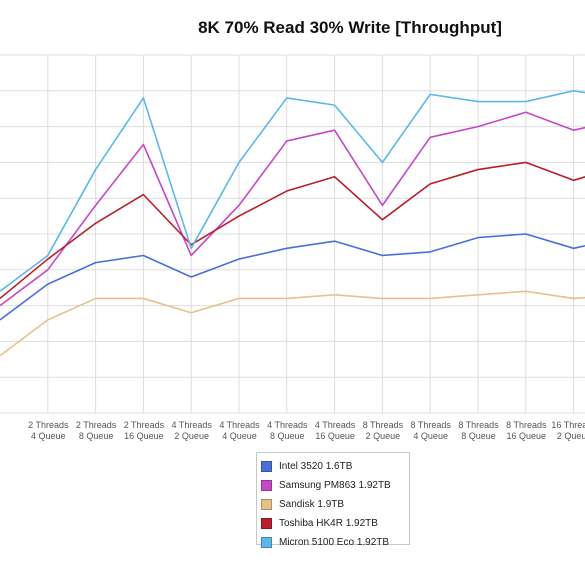 This screenshot has width=585, height=573. What do you see at coordinates (350, 27) in the screenshot?
I see `chart-title: 8K 70% Read 30% Write [Throughput]` at bounding box center [350, 27].